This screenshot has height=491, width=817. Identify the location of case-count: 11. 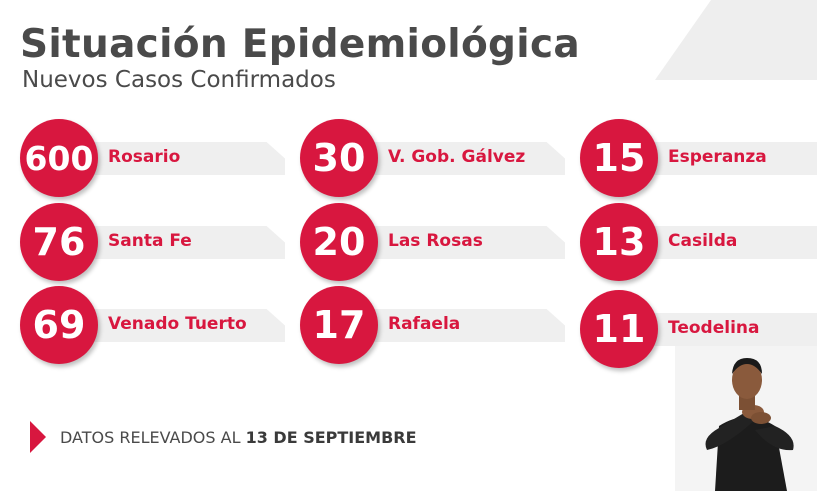
(619, 329).